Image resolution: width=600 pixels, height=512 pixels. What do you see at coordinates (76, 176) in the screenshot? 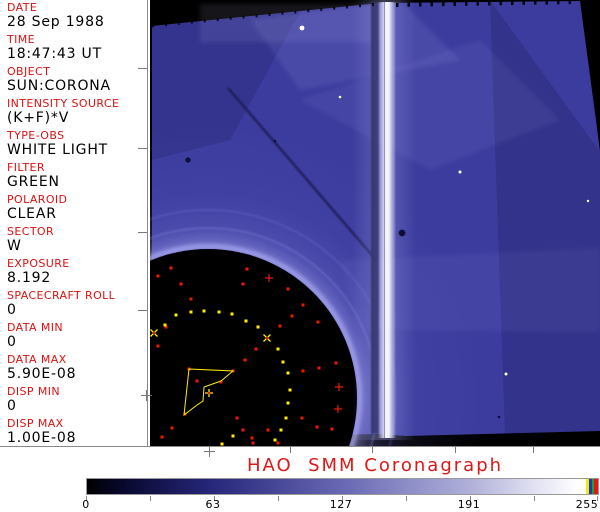
I see `metadata-field-filter: FILTER GREEN` at bounding box center [76, 176].